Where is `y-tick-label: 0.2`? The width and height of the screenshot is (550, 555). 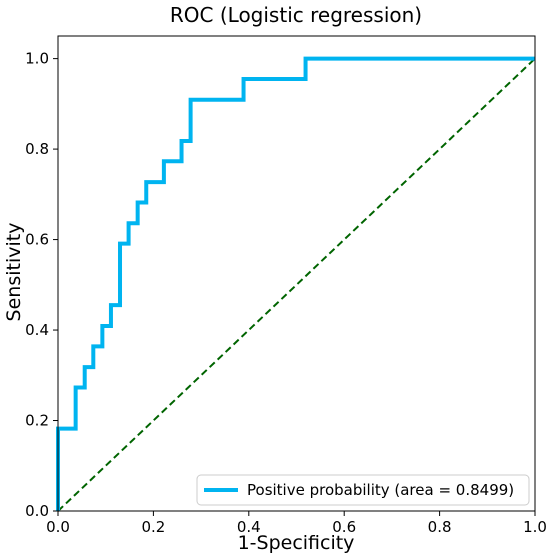
y-tick-label: 0.2 is located at coordinates (37, 421).